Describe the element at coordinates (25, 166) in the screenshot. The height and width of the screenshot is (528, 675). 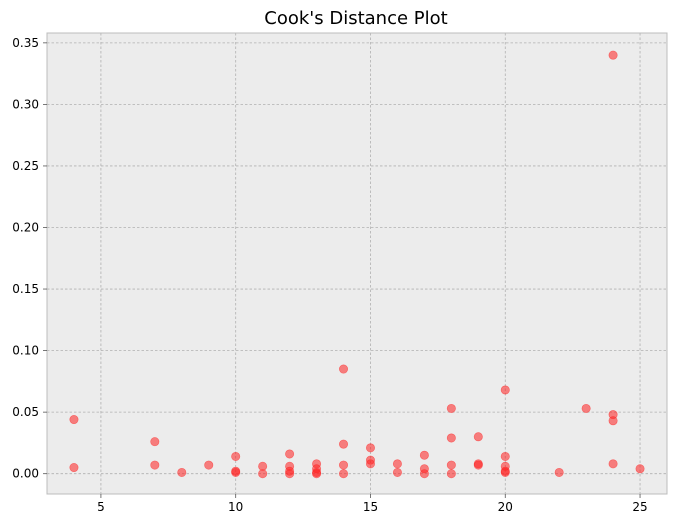
I see `y-tick-label: 0.25` at that location.